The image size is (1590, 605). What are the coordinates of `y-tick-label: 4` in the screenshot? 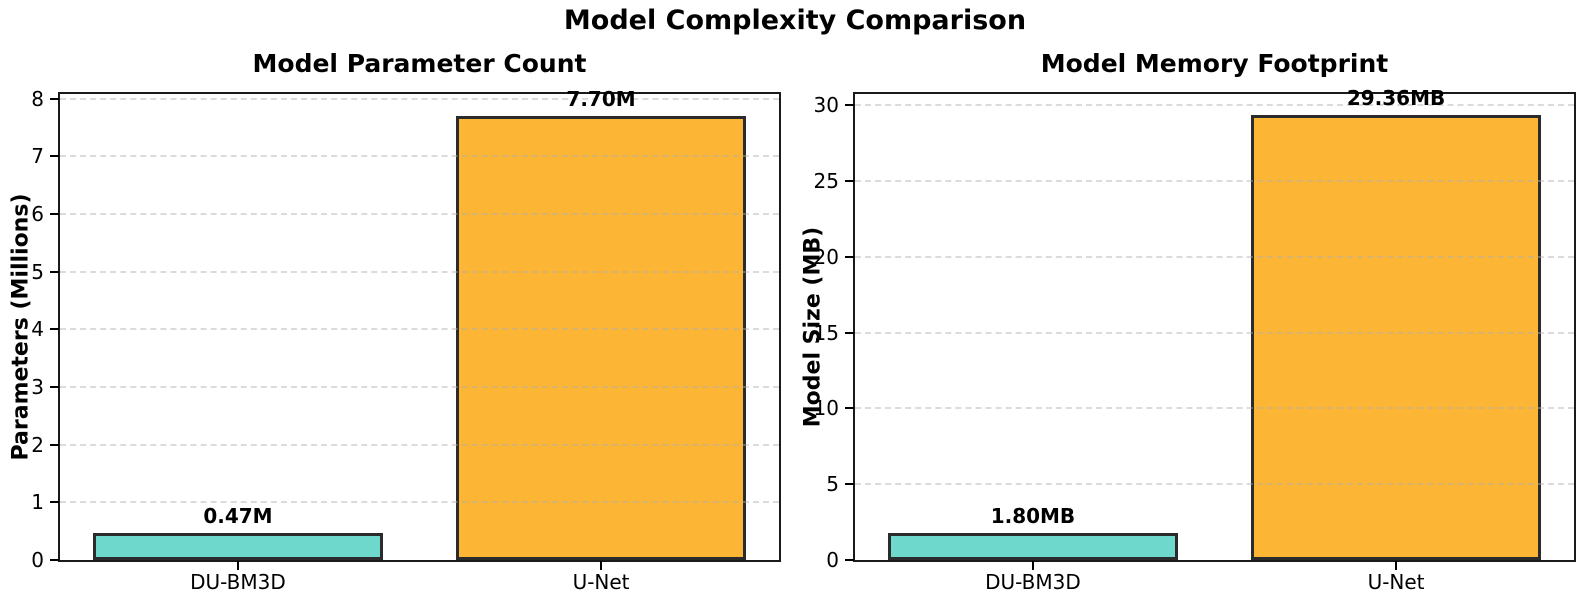 It's located at (37, 329).